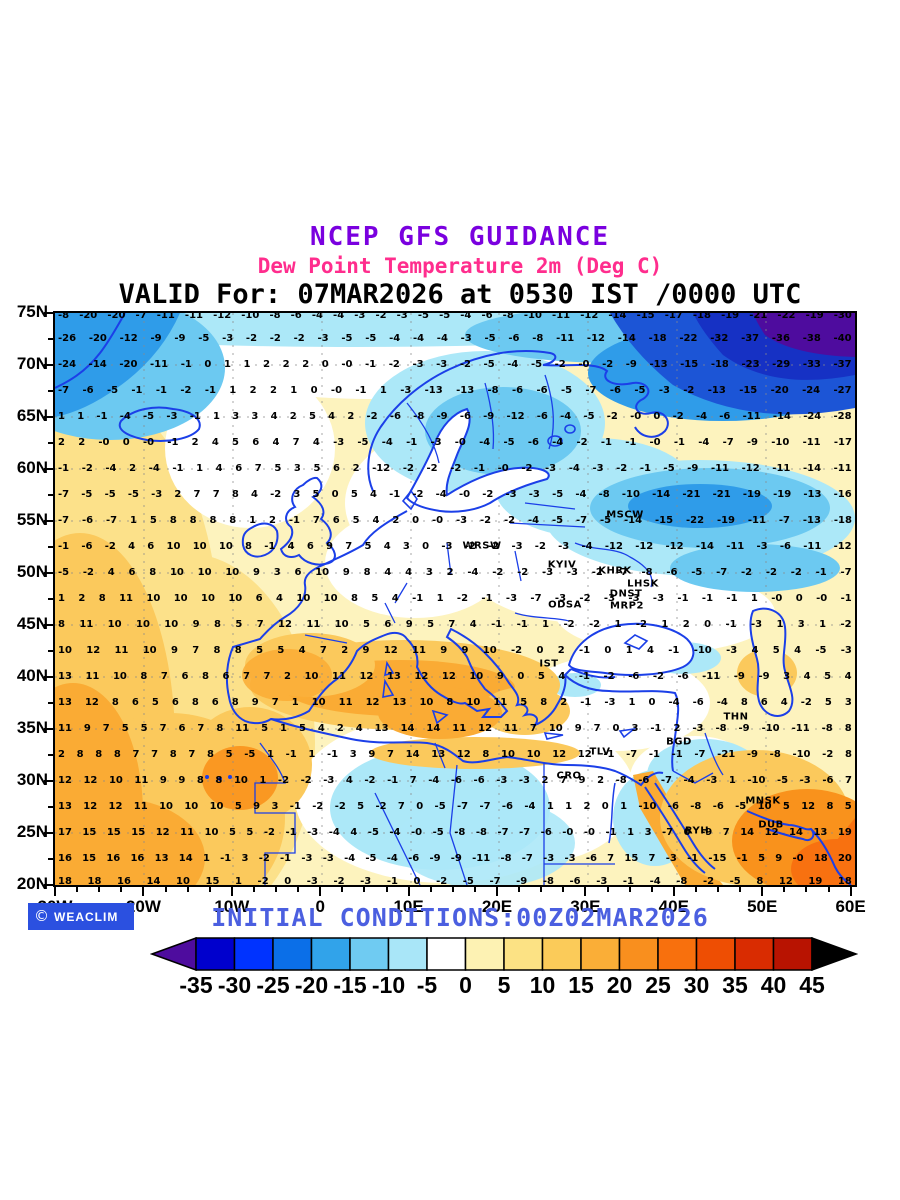 The width and height of the screenshot is (900, 1200). What do you see at coordinates (781, 364) in the screenshot?
I see `dewpoint-value: -29` at bounding box center [781, 364].